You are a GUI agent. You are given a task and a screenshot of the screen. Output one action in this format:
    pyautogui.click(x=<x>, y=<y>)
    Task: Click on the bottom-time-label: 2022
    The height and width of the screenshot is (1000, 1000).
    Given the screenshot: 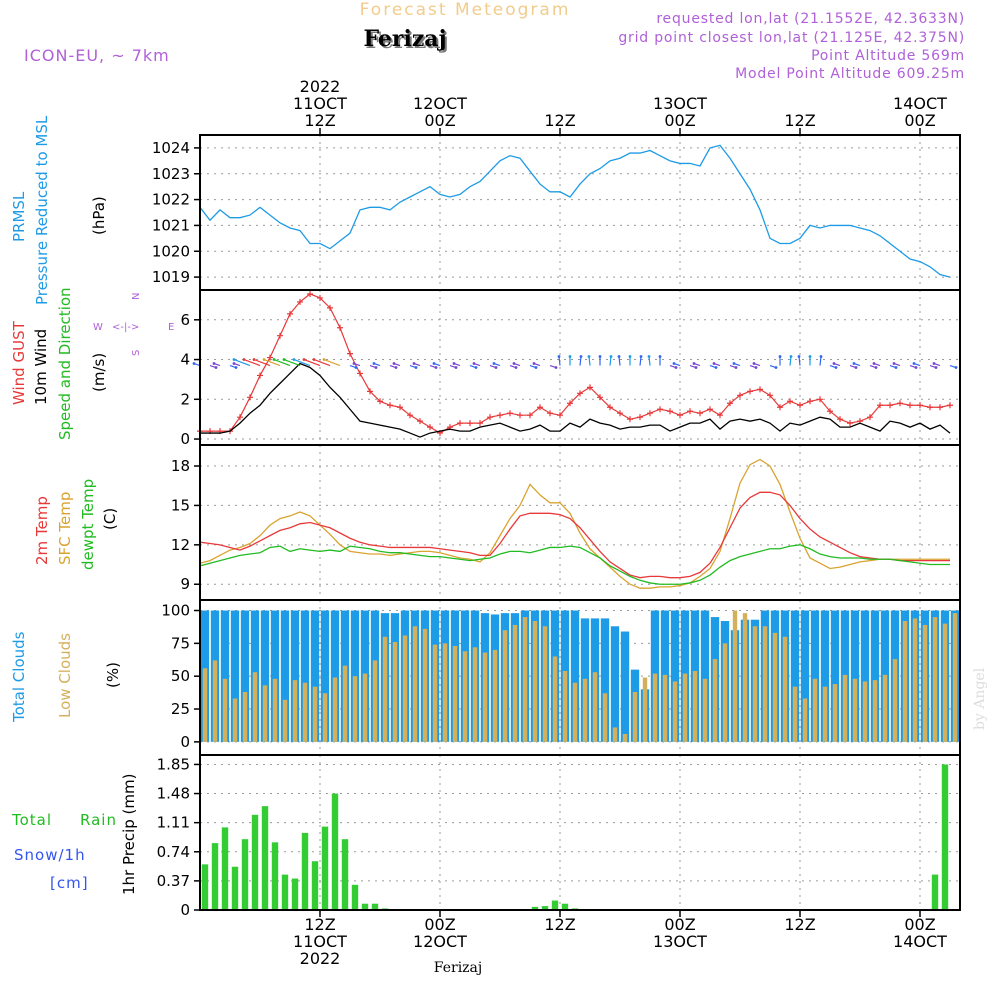 What is the action you would take?
    pyautogui.click(x=320, y=958)
    